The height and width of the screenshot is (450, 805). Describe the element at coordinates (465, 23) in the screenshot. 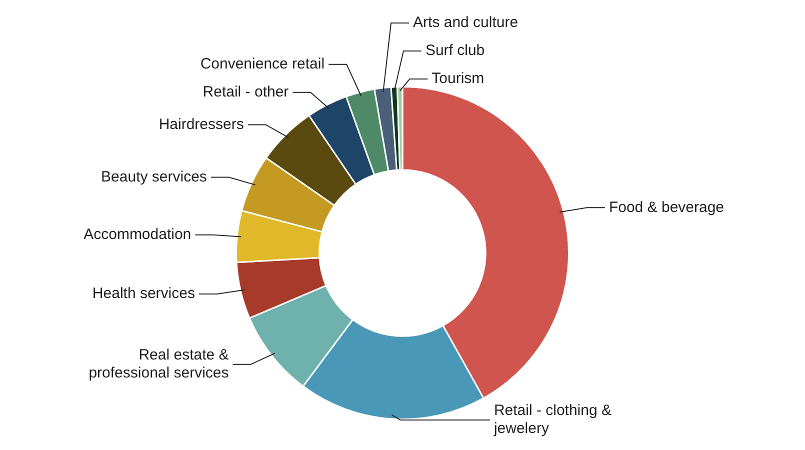

I see `slice-label: Arts and culture` at that location.